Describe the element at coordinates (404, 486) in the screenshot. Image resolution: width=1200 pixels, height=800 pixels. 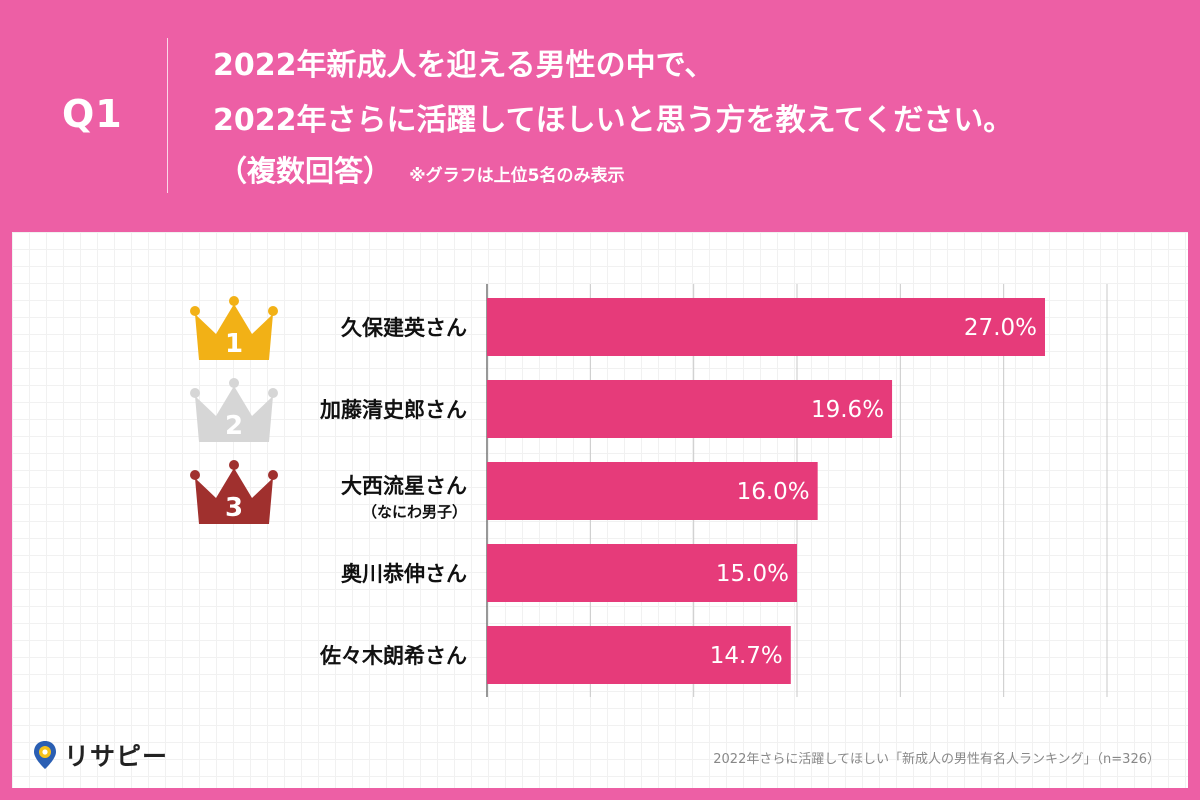
I see `category-label: 大西流星さん` at that location.